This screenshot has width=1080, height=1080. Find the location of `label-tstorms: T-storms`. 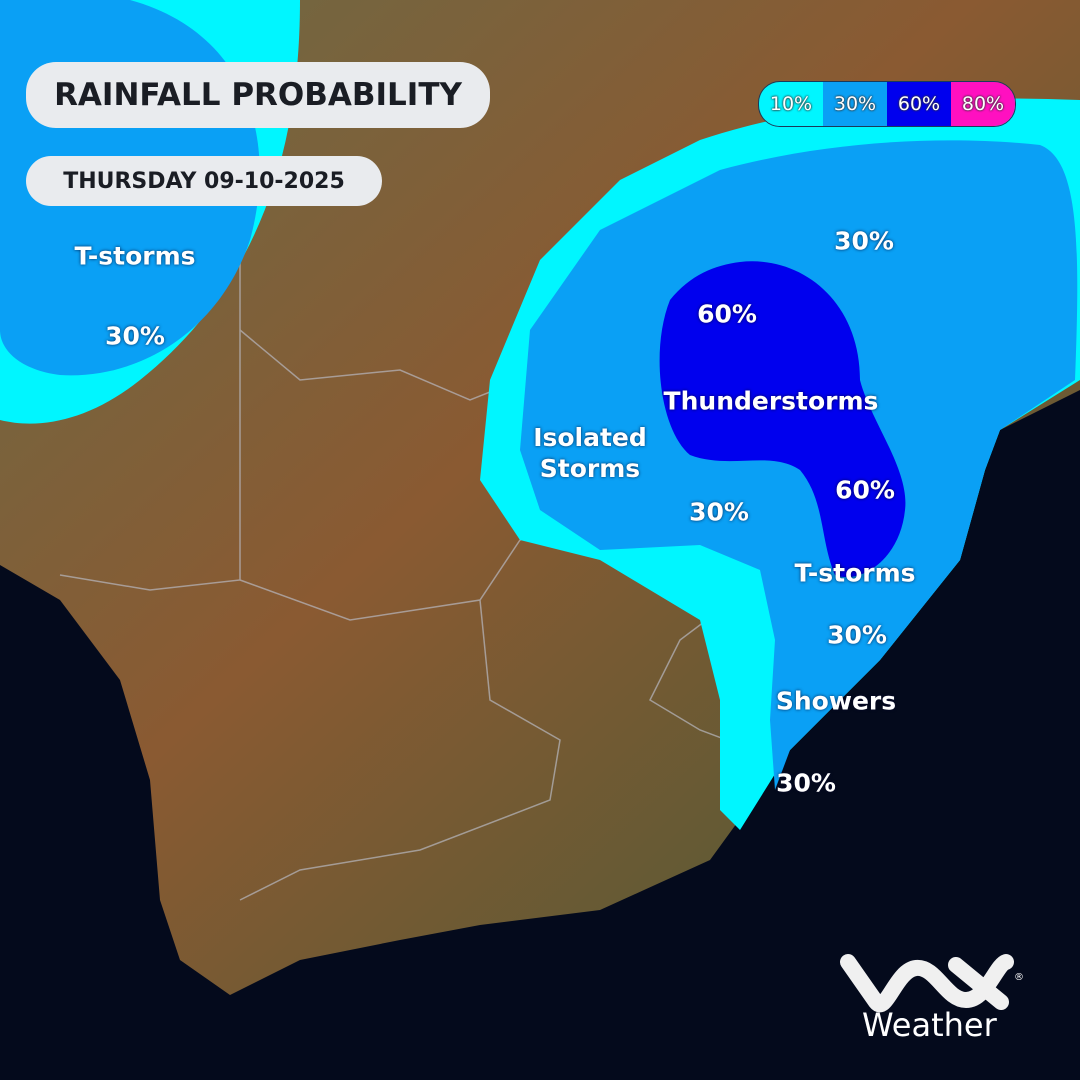

label-tstorms: T-storms is located at coordinates (855, 573).